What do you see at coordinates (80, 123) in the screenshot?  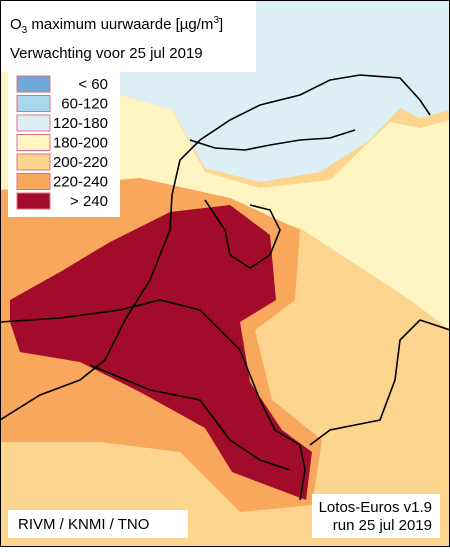 I see `legend-label: 120-180` at bounding box center [80, 123].